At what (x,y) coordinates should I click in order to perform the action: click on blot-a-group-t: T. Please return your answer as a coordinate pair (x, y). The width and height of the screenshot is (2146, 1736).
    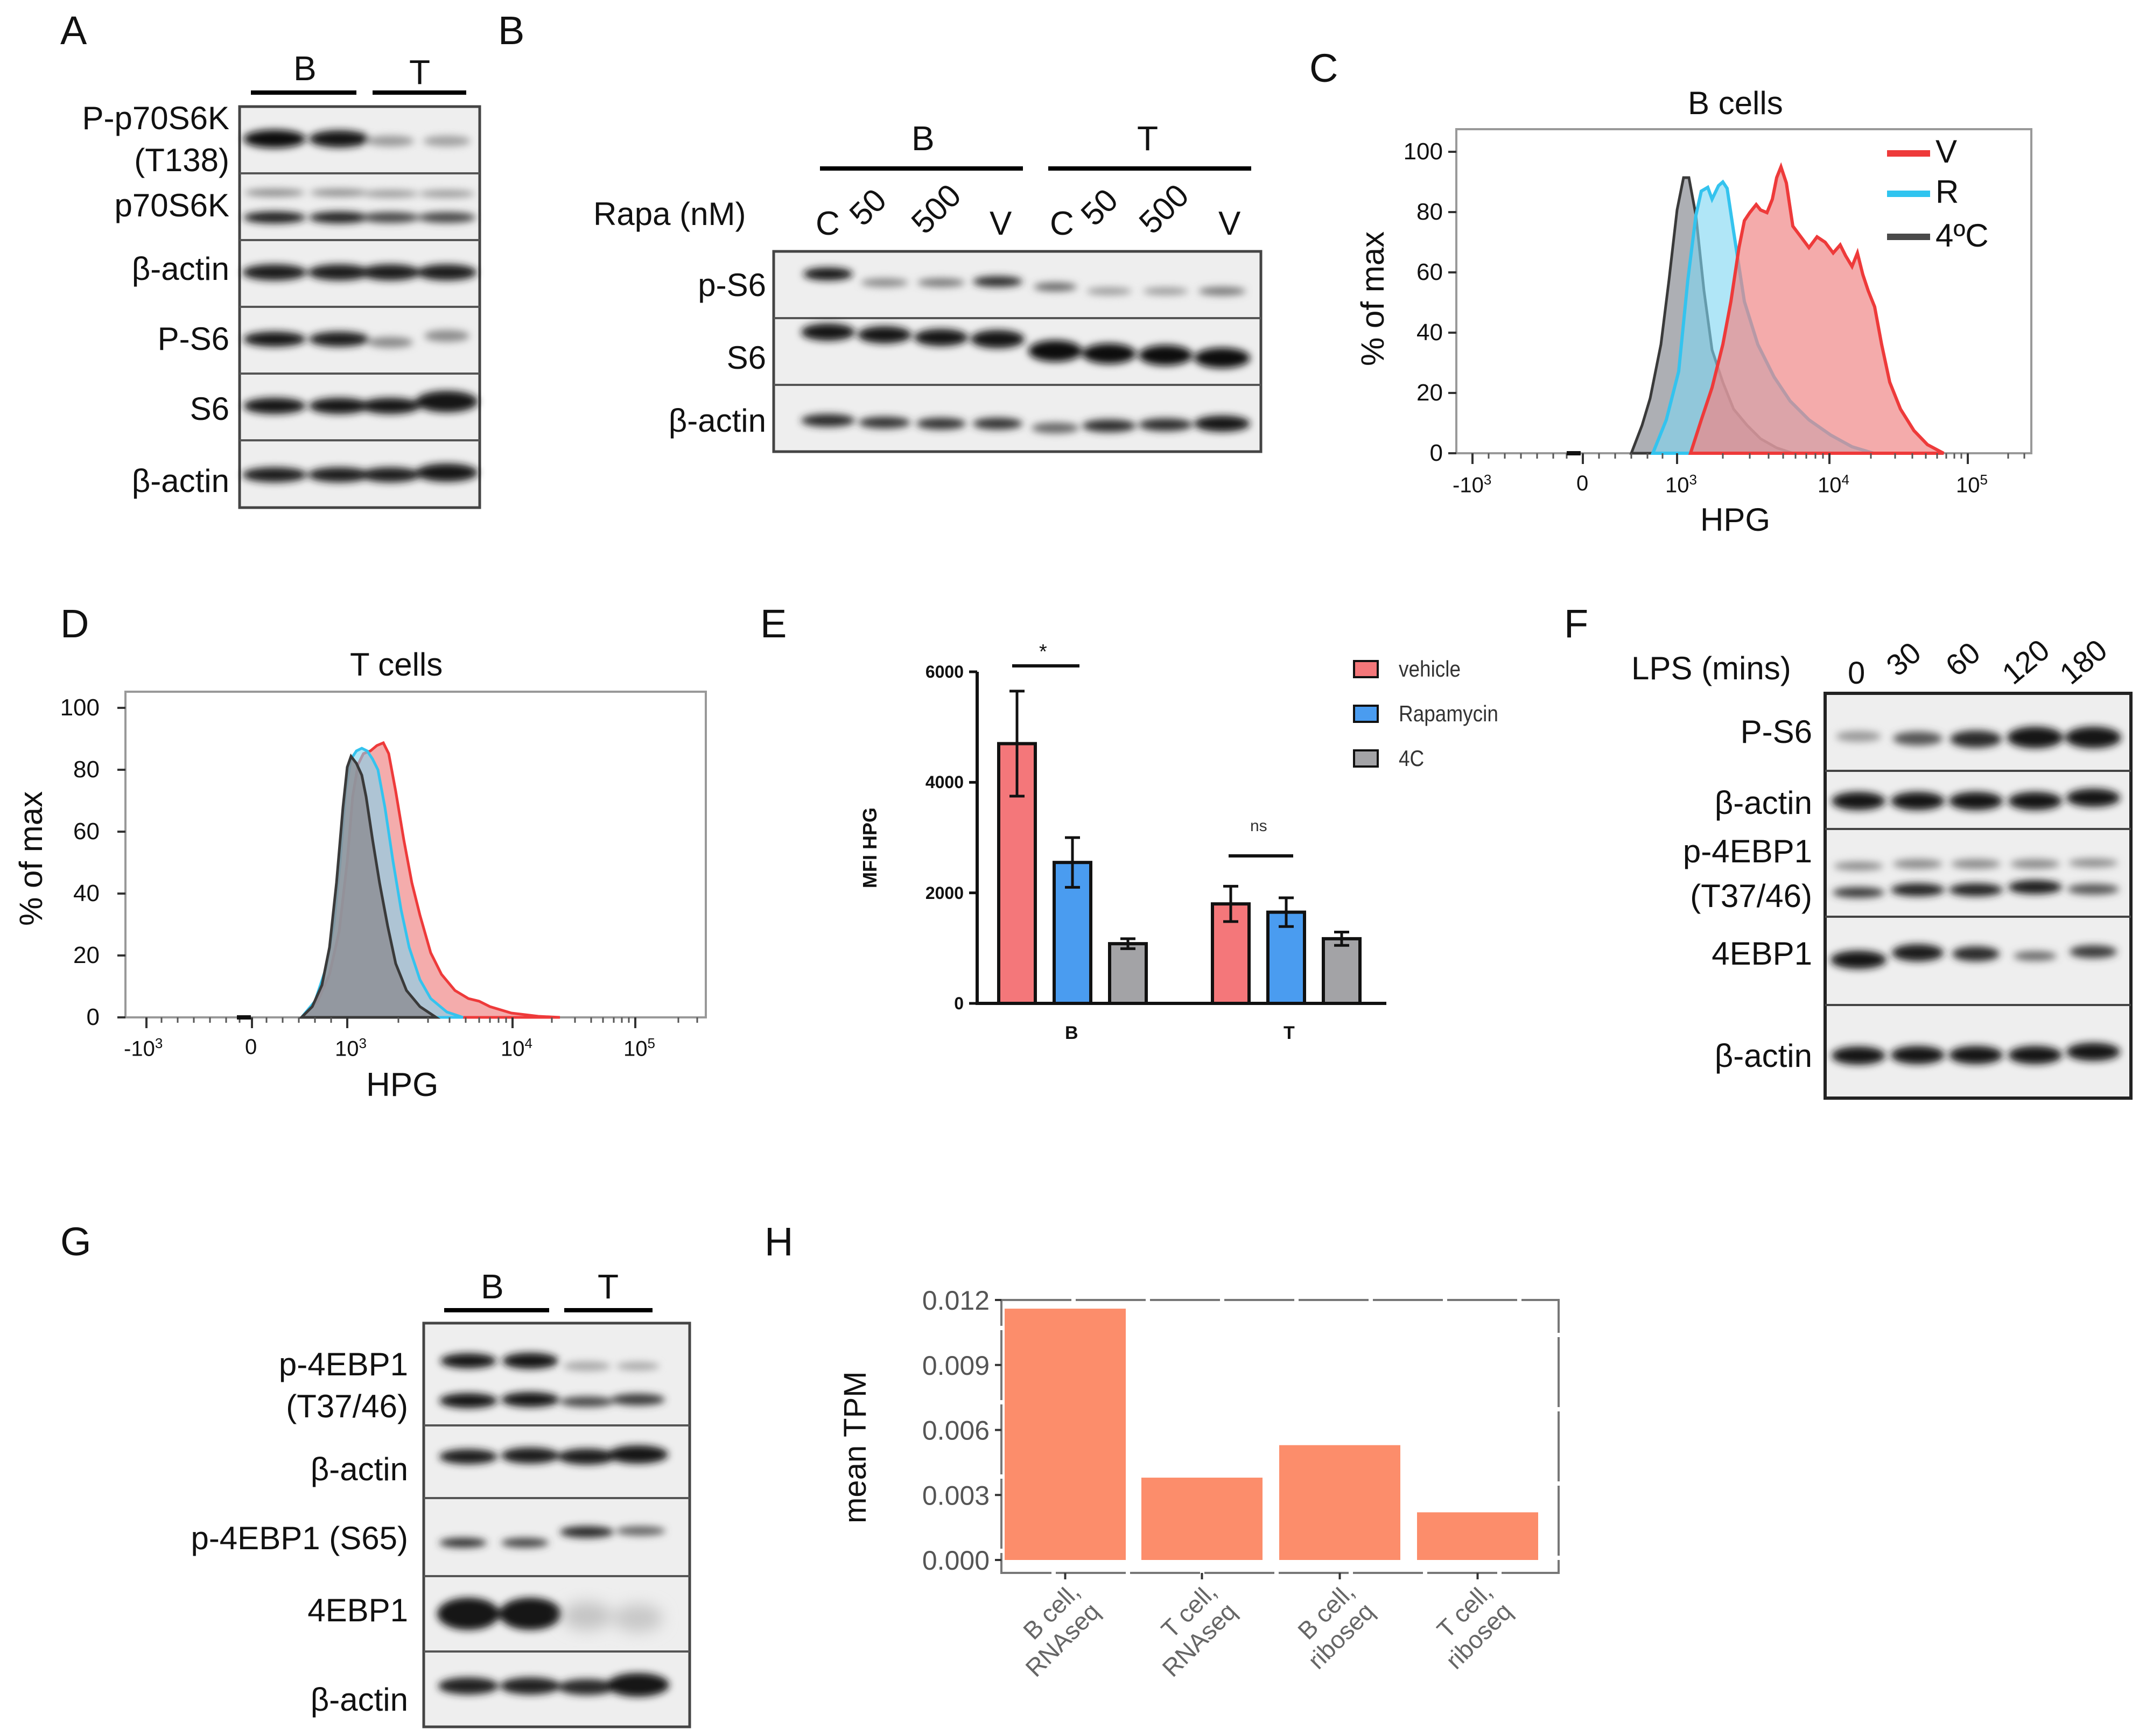
    Looking at the image, I should click on (420, 72).